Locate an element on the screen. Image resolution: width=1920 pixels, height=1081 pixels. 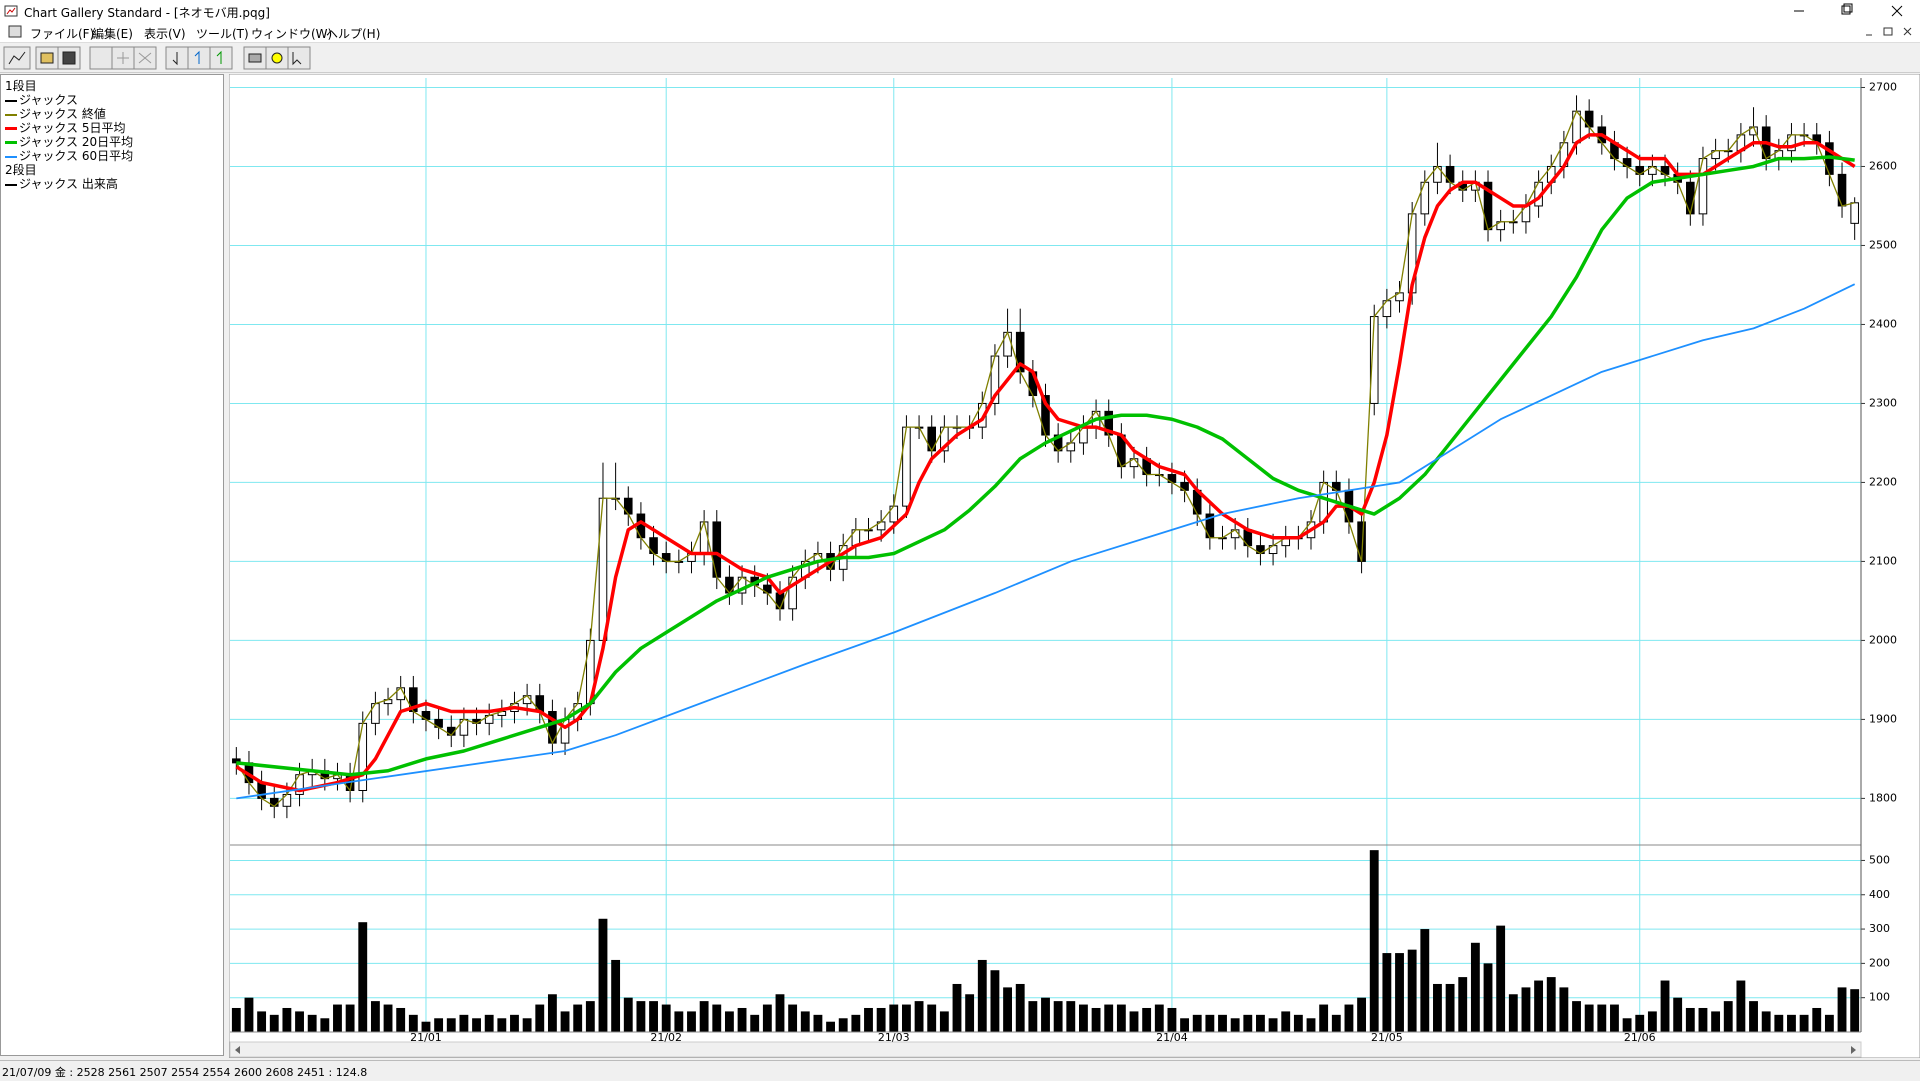
y-tick-label: 2100 is located at coordinates (1883, 560).